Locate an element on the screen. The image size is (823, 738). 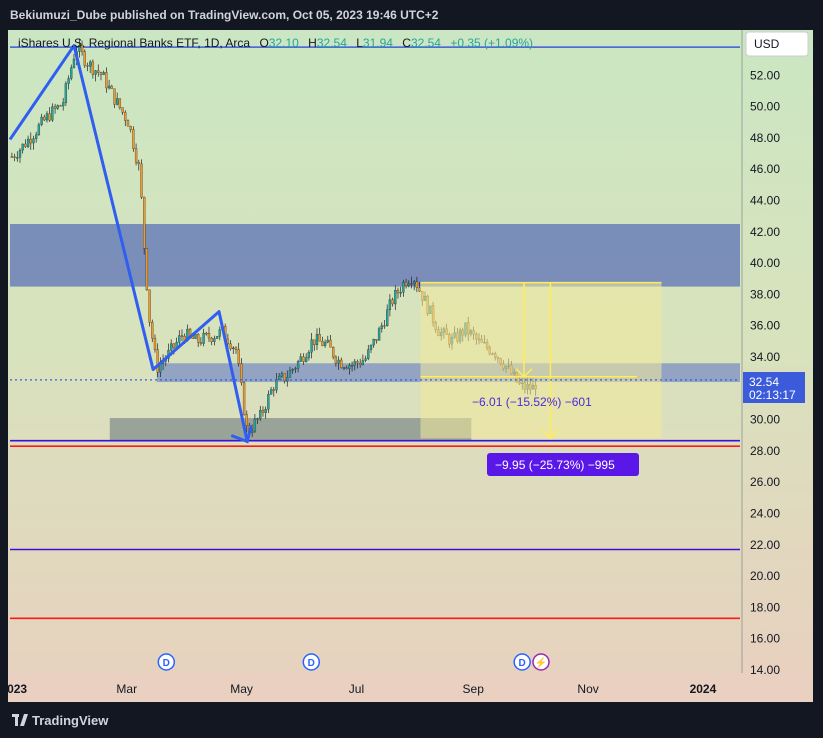
y-tick-label: 34.00 is located at coordinates (765, 357).